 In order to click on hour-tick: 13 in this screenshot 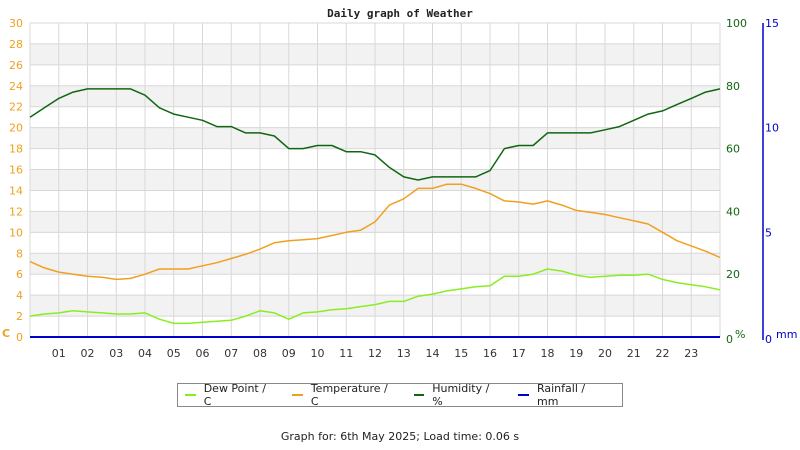, I will do `click(404, 353)`.